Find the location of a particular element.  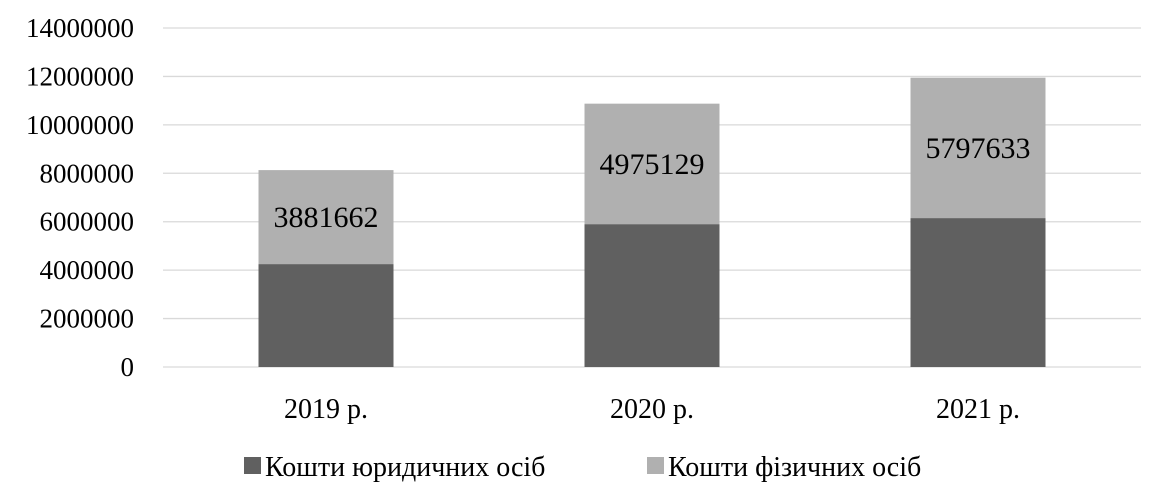

data-label: 5797633 is located at coordinates (978, 148).